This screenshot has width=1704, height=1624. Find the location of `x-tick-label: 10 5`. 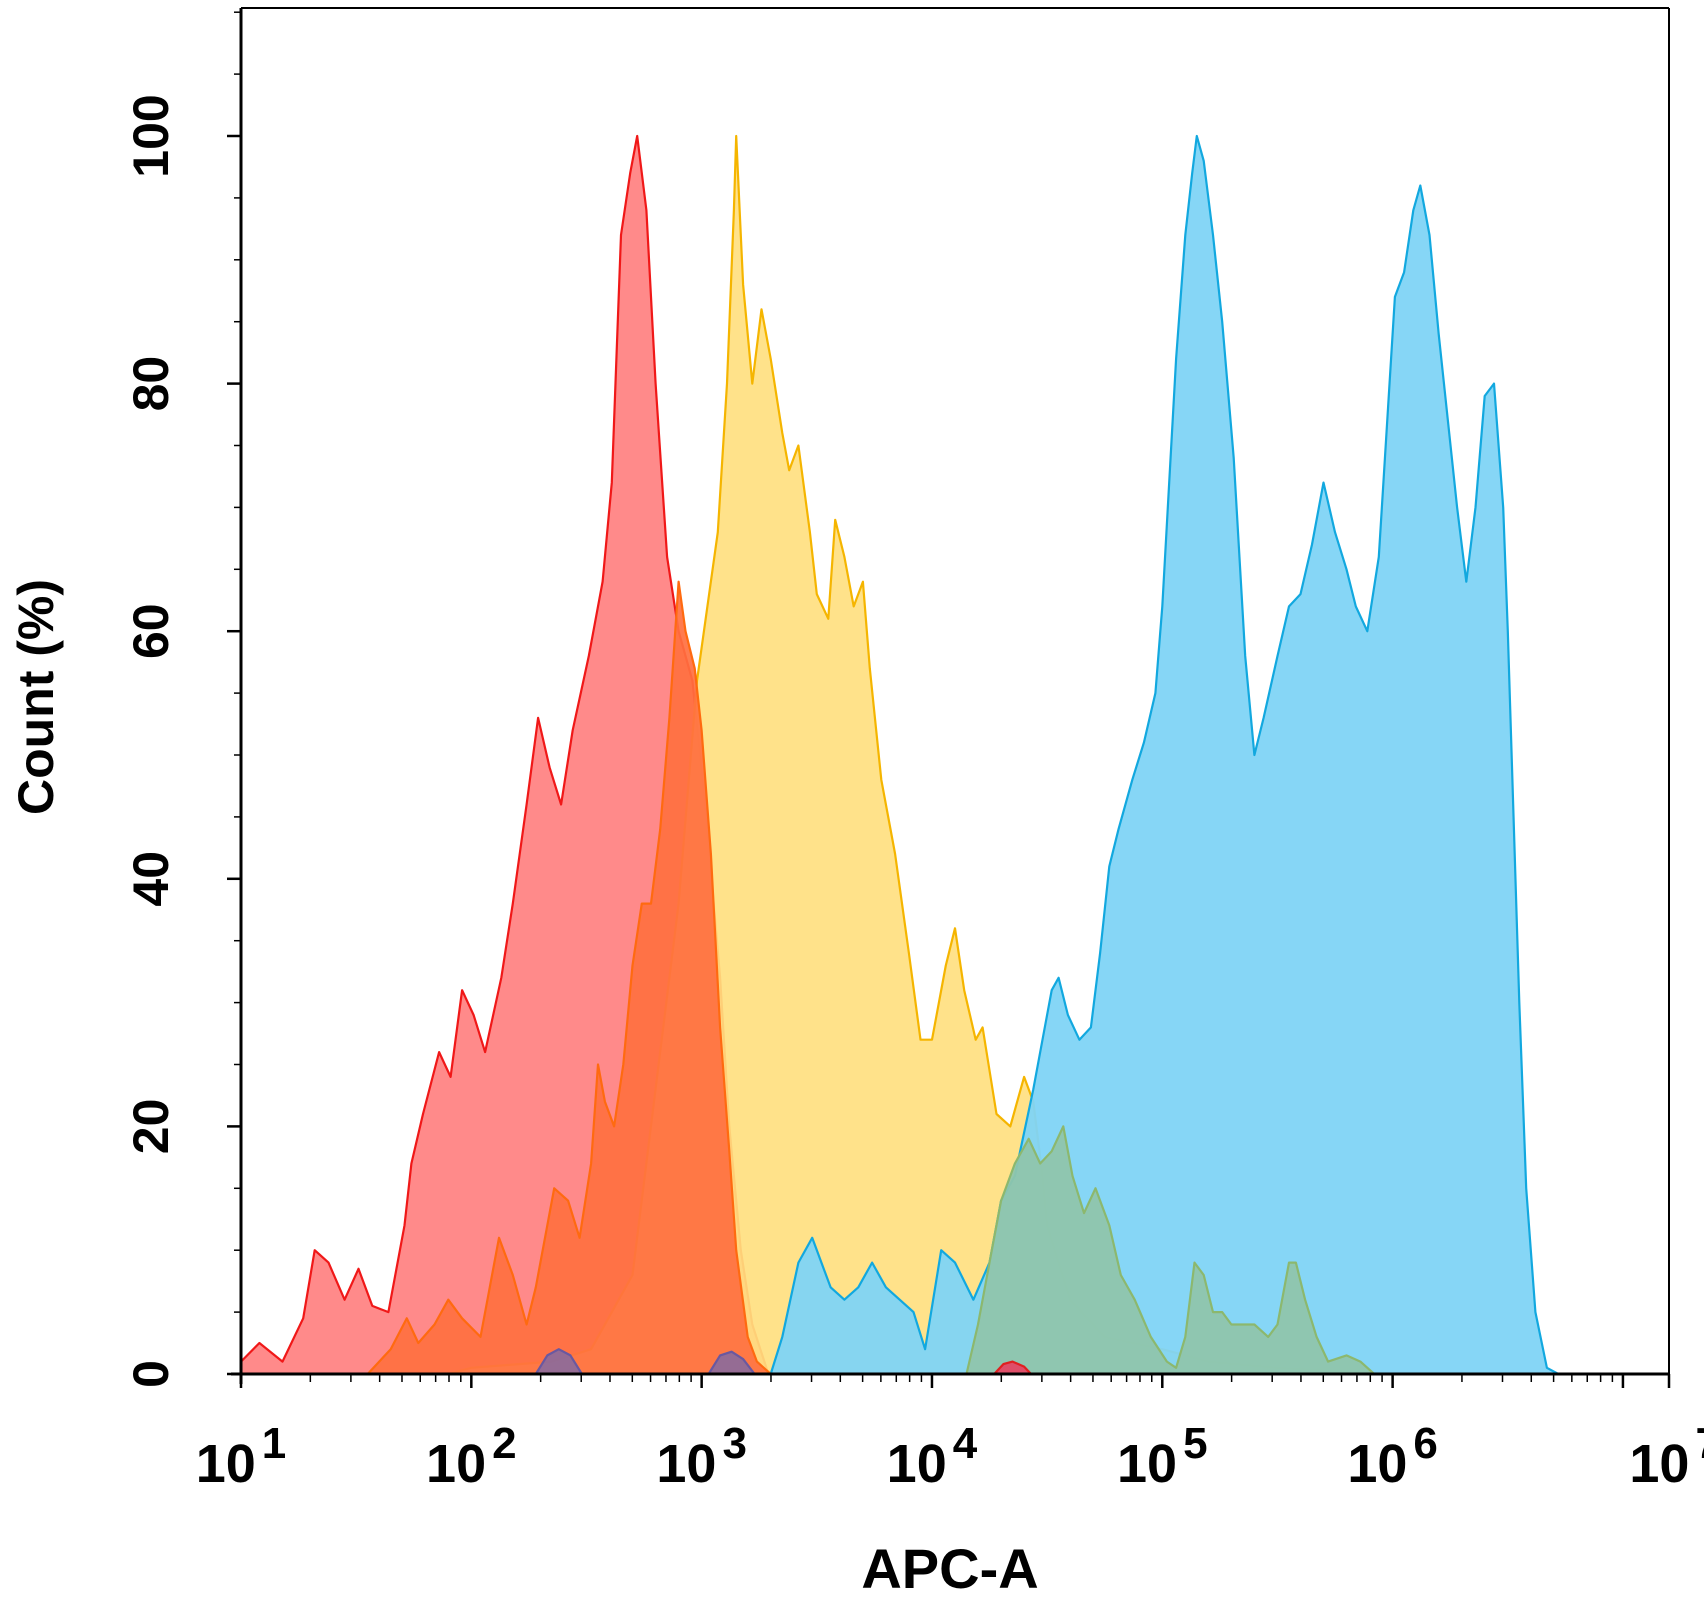

x-tick-label: 10 5 is located at coordinates (1162, 1456).